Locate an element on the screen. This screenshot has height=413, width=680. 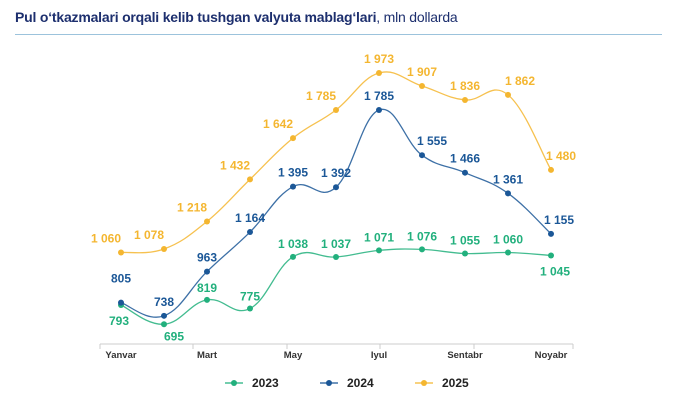
data-label-2025: 1 060 is located at coordinates (106, 239).